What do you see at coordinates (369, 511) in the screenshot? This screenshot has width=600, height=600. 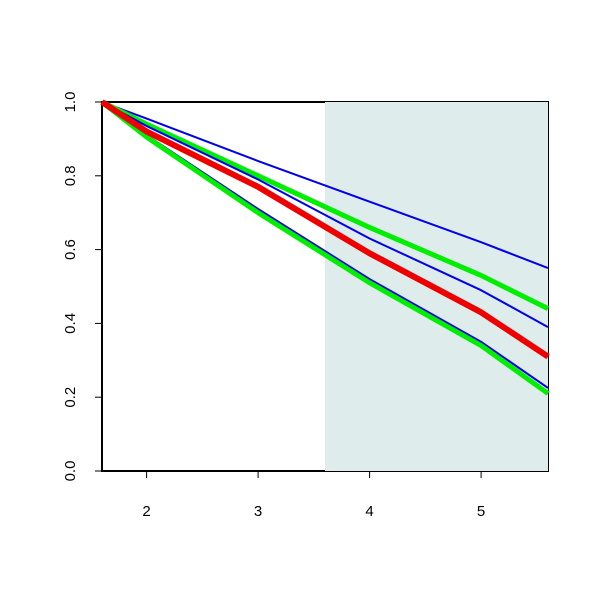 I see `x-tick-label: 4` at bounding box center [369, 511].